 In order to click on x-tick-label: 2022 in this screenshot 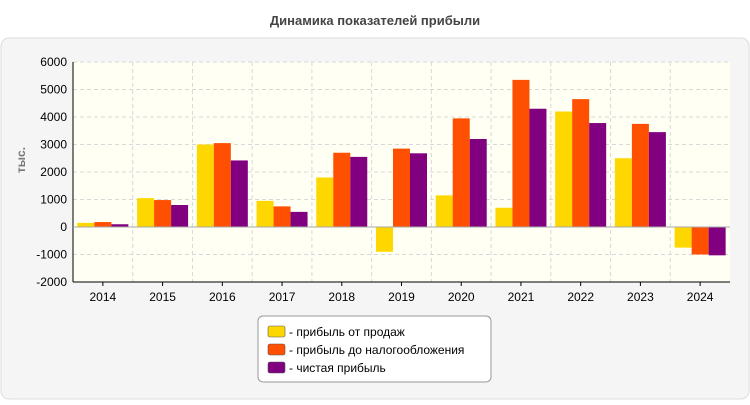, I will do `click(580, 297)`.